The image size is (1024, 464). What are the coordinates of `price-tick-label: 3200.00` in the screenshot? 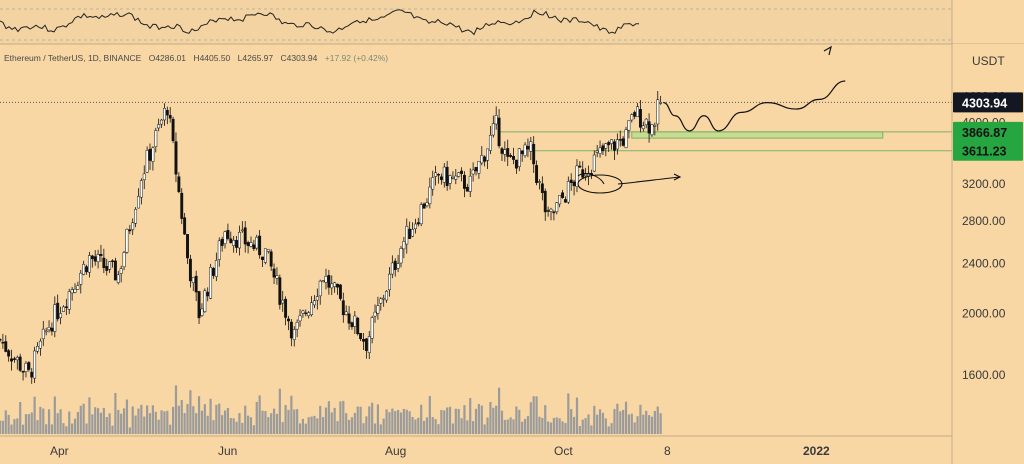 It's located at (984, 184).